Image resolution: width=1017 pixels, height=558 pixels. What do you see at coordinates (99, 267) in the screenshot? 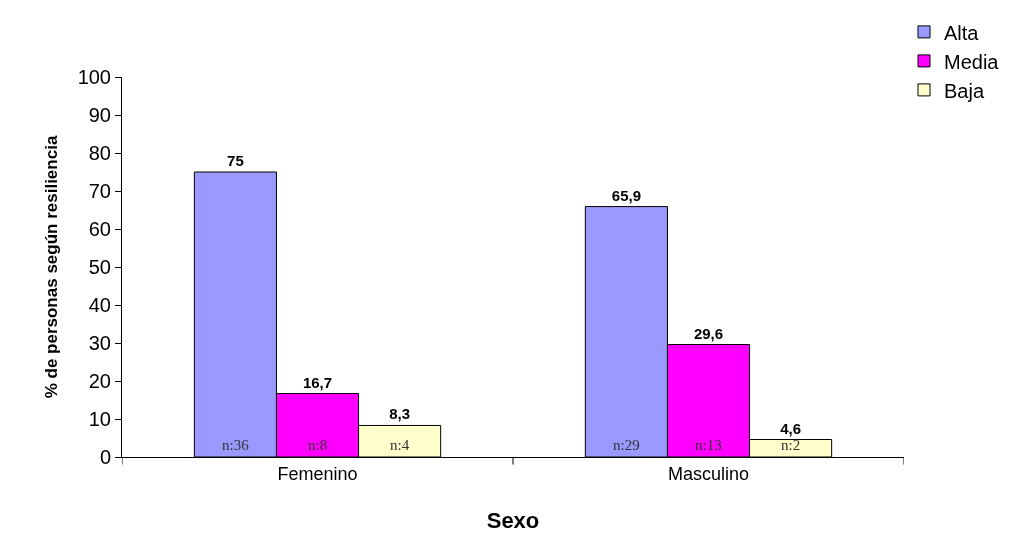
I see `y-tick-label: 50` at bounding box center [99, 267].